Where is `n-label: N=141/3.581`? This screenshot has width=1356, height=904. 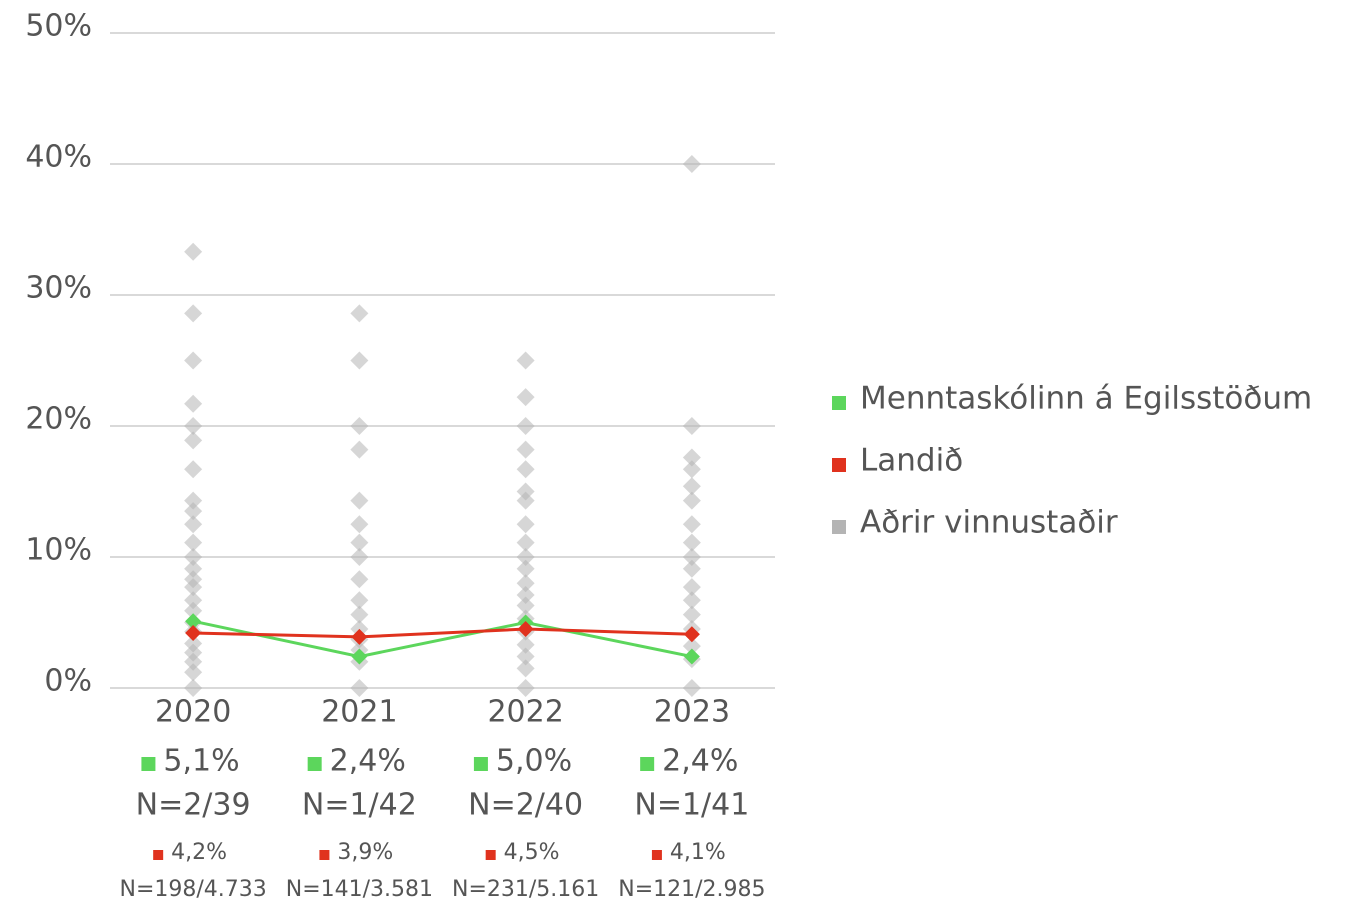 n-label: N=141/3.581 is located at coordinates (359, 889).